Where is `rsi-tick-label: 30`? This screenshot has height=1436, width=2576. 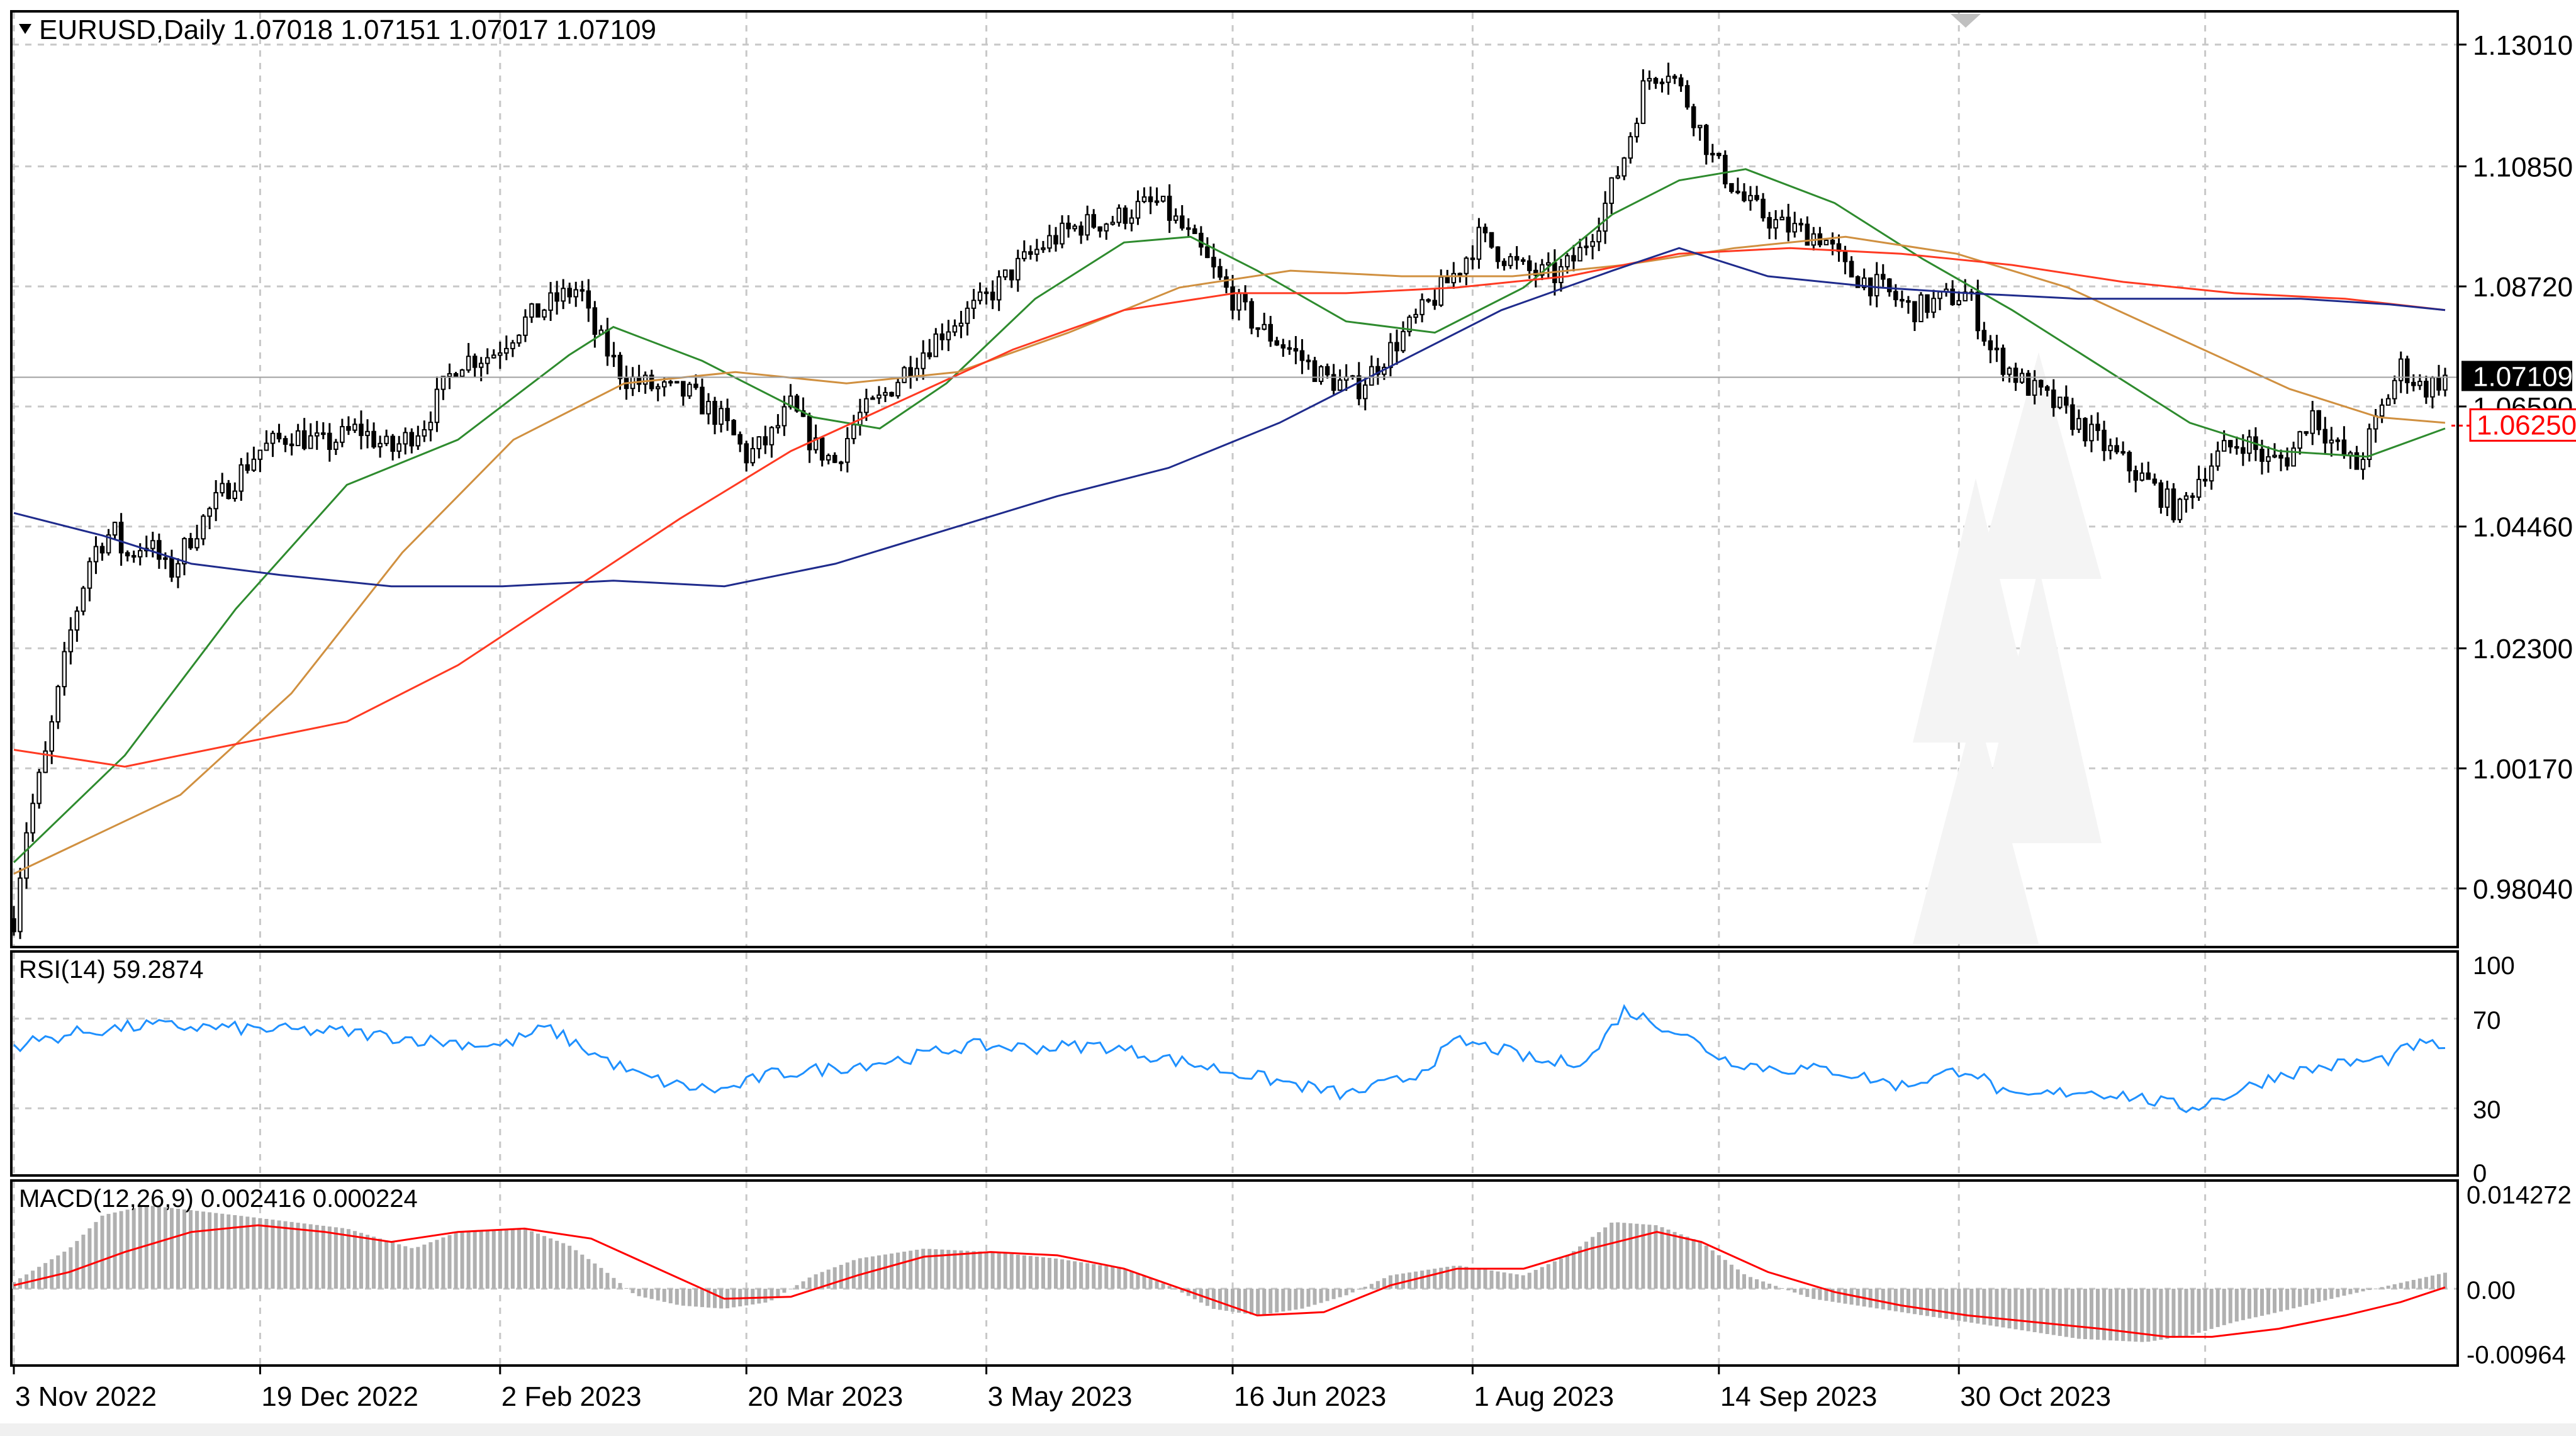
rsi-tick-label: 30 is located at coordinates (2487, 1110).